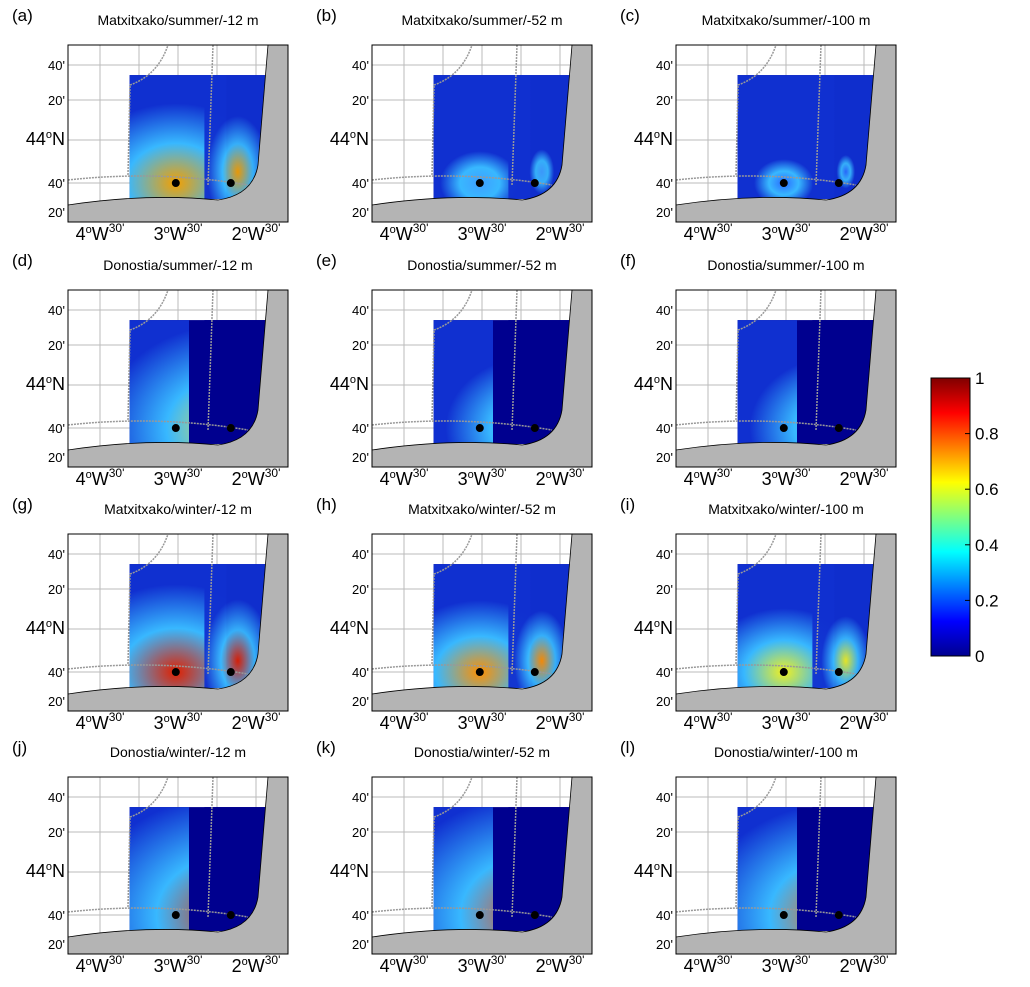  What do you see at coordinates (178, 509) in the screenshot?
I see `panel-title: Matxitxako/winter/-12 m` at bounding box center [178, 509].